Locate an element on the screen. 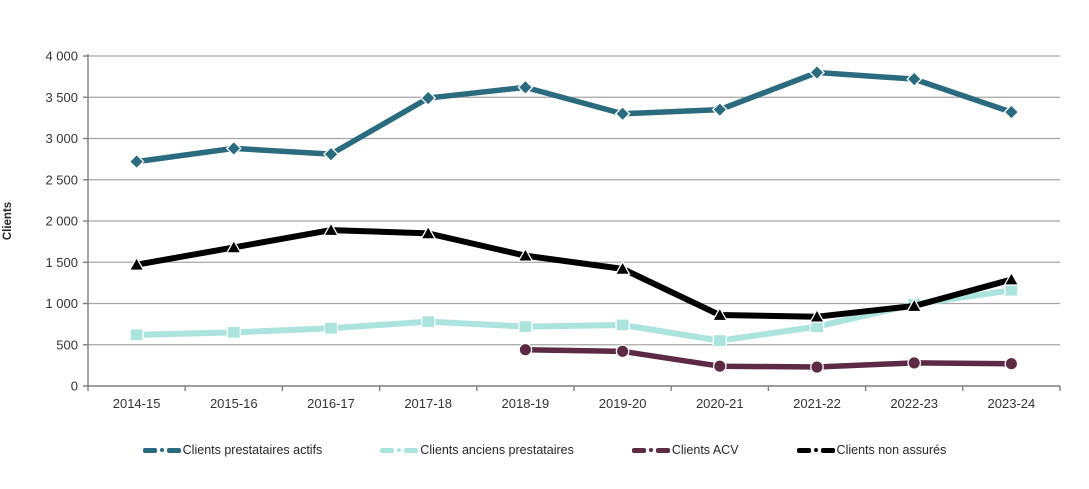 This screenshot has height=489, width=1089. x-tick-label: 2021-22 is located at coordinates (817, 403).